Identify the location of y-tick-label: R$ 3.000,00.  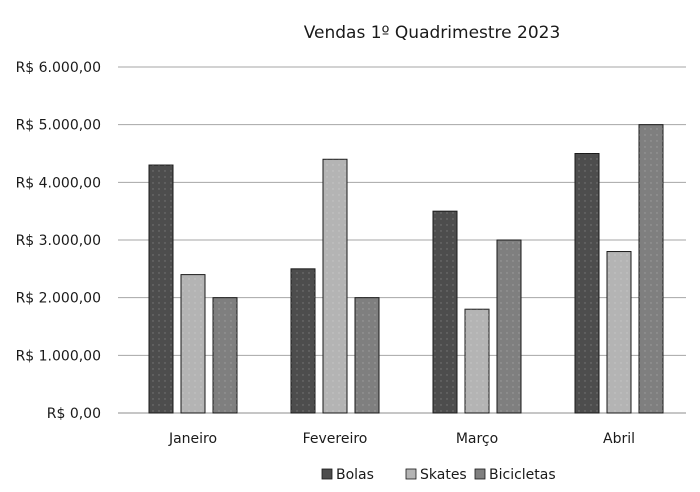
(58, 241).